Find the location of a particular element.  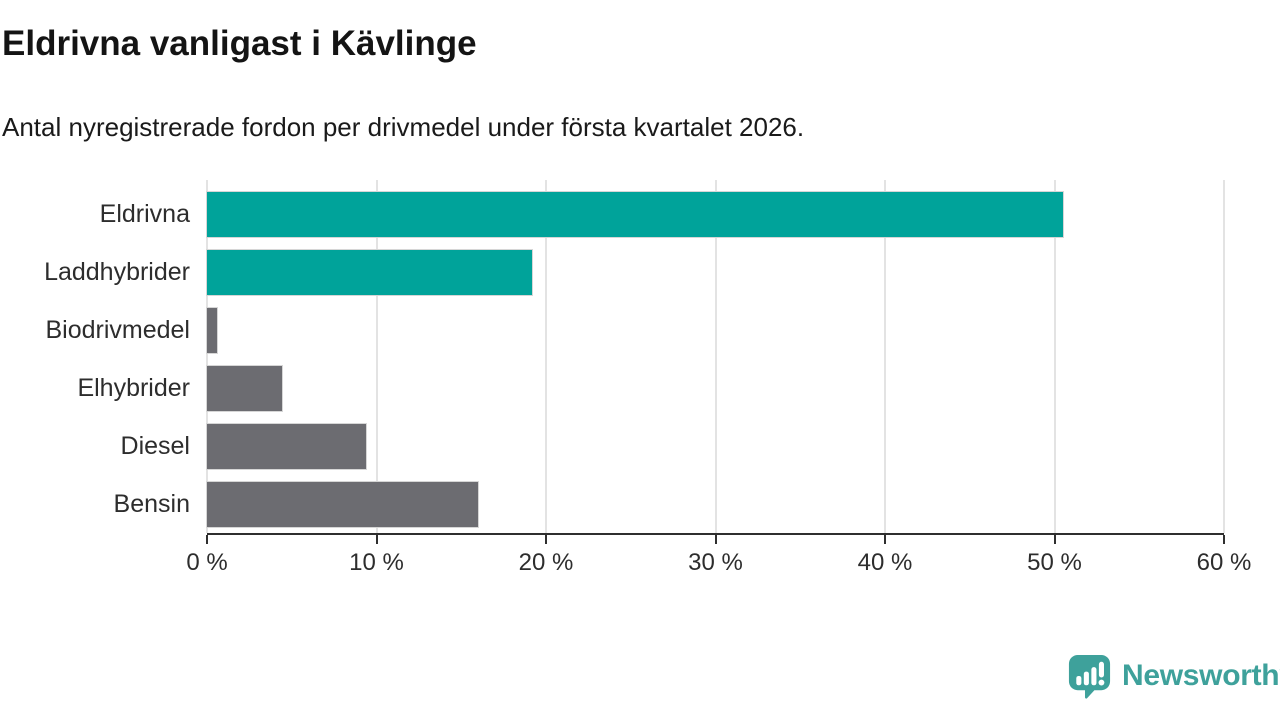

x-axis-tick-label: 50 % is located at coordinates (1054, 562).